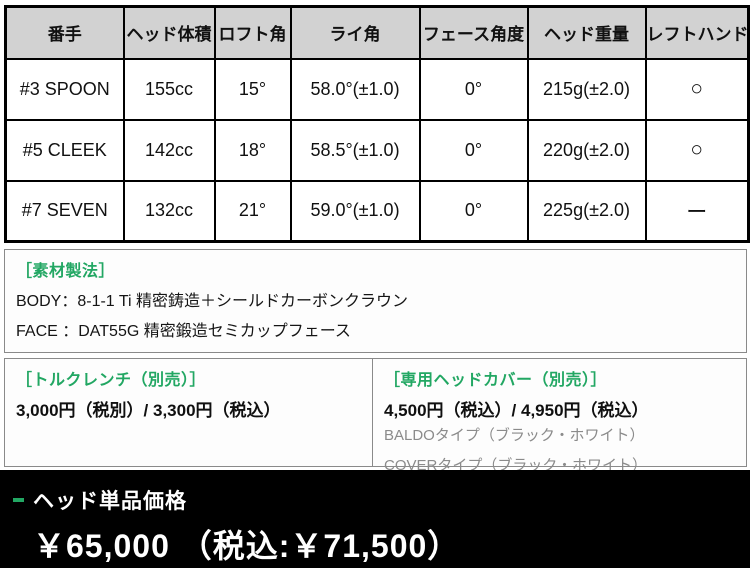  Describe the element at coordinates (586, 150) in the screenshot. I see `cell-head-weight: 220g(±2.0)` at that location.